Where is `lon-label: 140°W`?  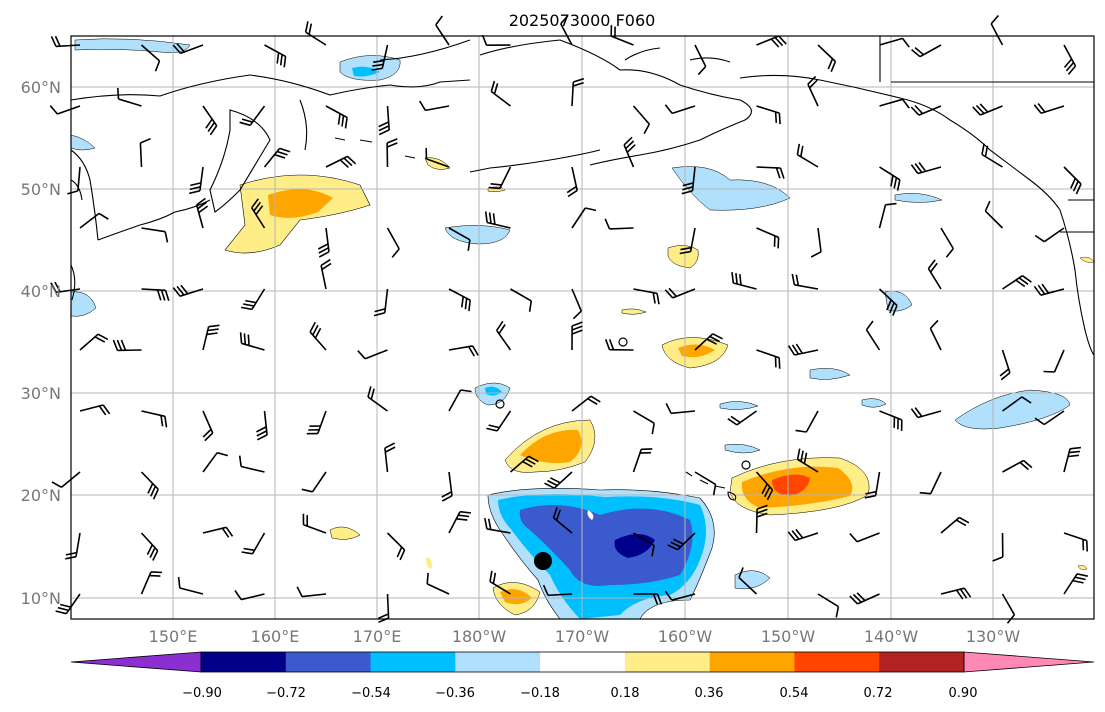
lon-label: 140°W is located at coordinates (891, 636).